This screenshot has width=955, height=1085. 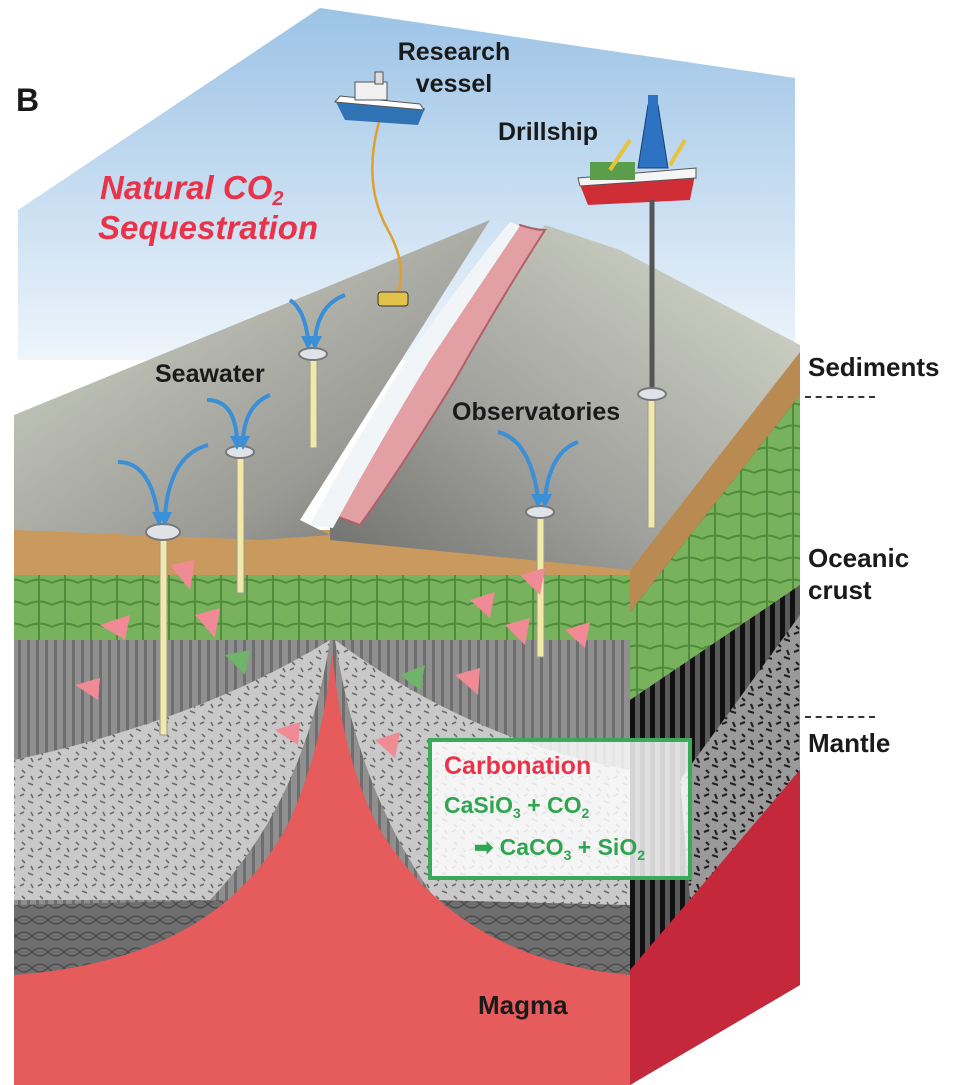 What do you see at coordinates (641, 855) in the screenshot?
I see `product-sio2-sub: 2` at bounding box center [641, 855].